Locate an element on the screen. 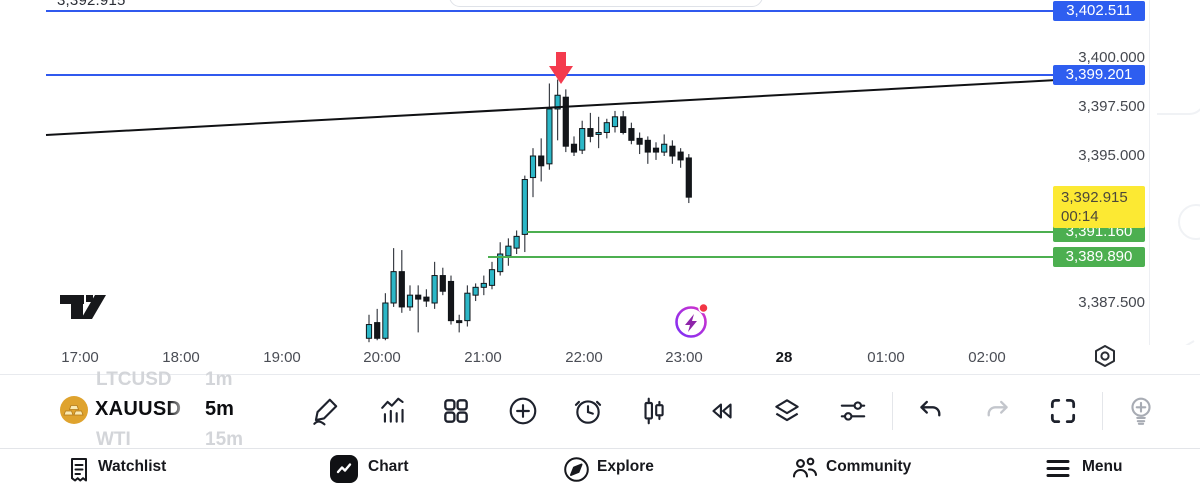 Image resolution: width=1200 pixels, height=492 pixels. redo-button is located at coordinates (998, 411).